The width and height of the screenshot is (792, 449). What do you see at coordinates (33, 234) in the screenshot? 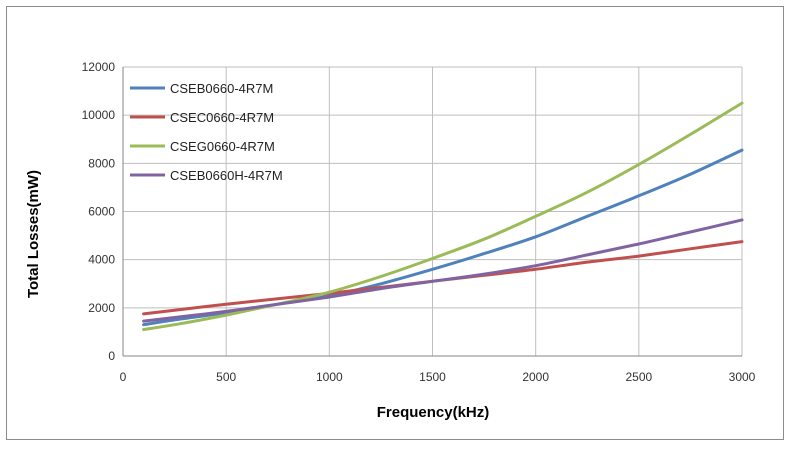
I see `y-axis-title: Total Losses(mW)` at bounding box center [33, 234].